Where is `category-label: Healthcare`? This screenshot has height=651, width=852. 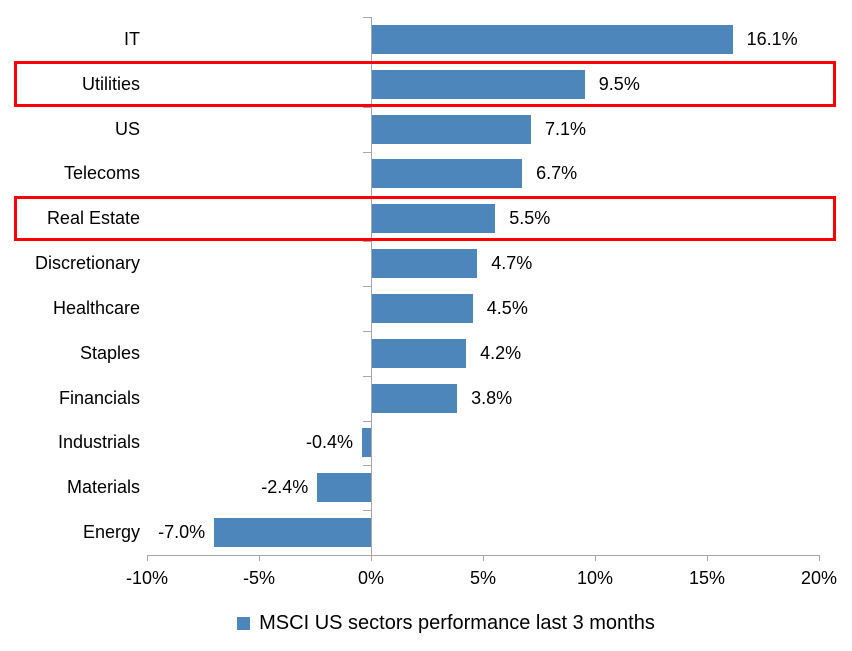
category-label: Healthcare is located at coordinates (96, 307).